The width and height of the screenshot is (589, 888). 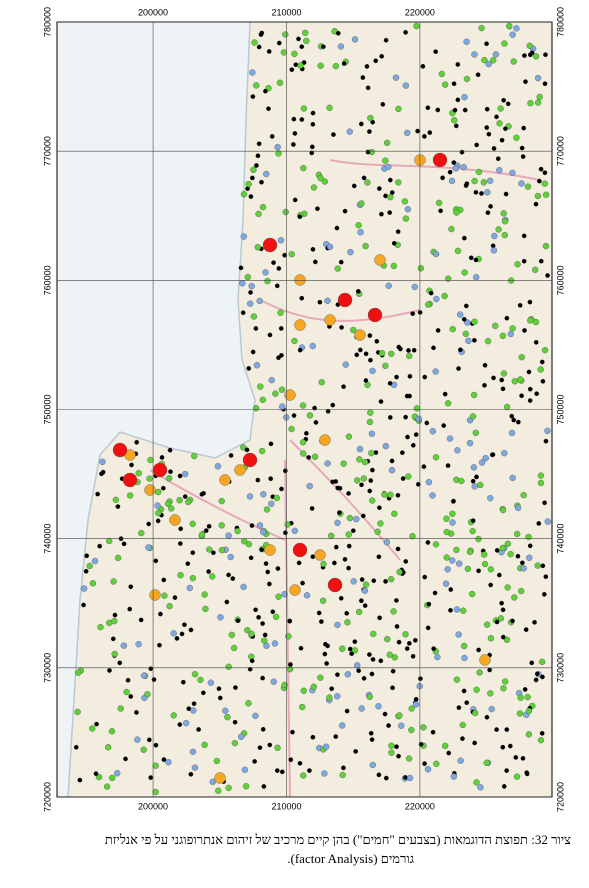 What do you see at coordinates (420, 12) in the screenshot?
I see `x-tick-label: 220000` at bounding box center [420, 12].